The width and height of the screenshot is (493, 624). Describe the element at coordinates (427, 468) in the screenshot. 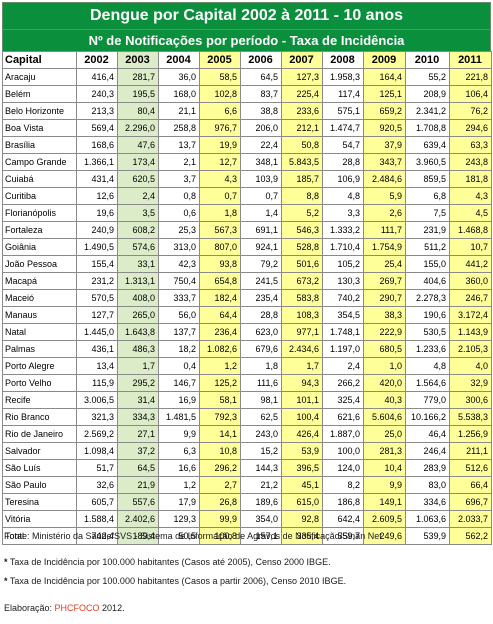

I see `incidence-value-cell: 283,9` at that location.